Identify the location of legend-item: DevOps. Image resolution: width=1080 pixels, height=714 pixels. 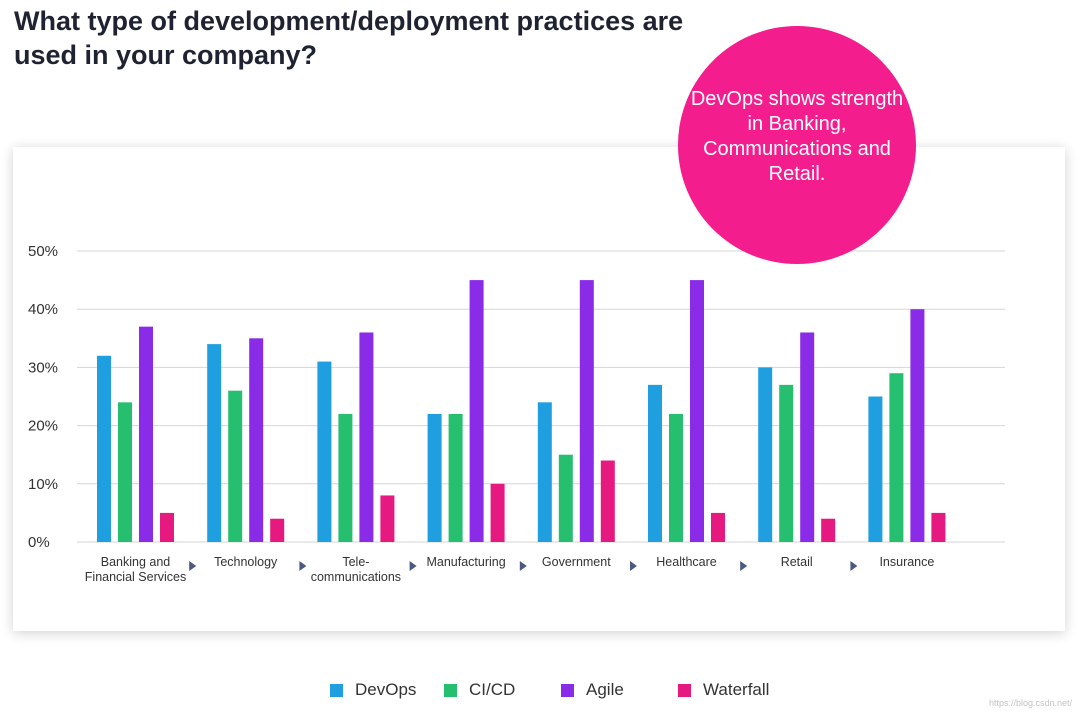
(373, 690).